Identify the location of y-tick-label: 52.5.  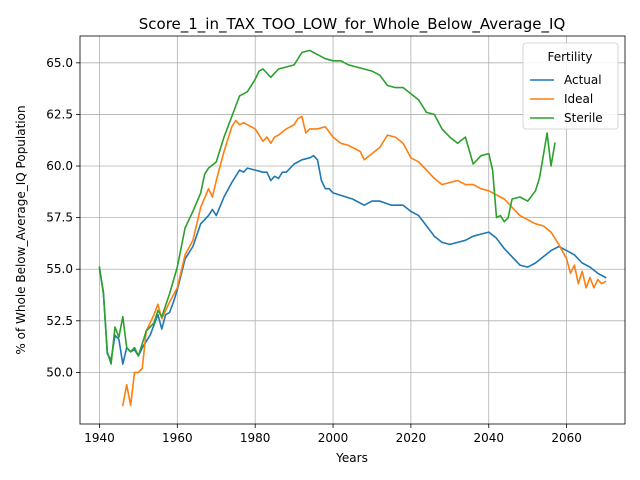
(59, 321).